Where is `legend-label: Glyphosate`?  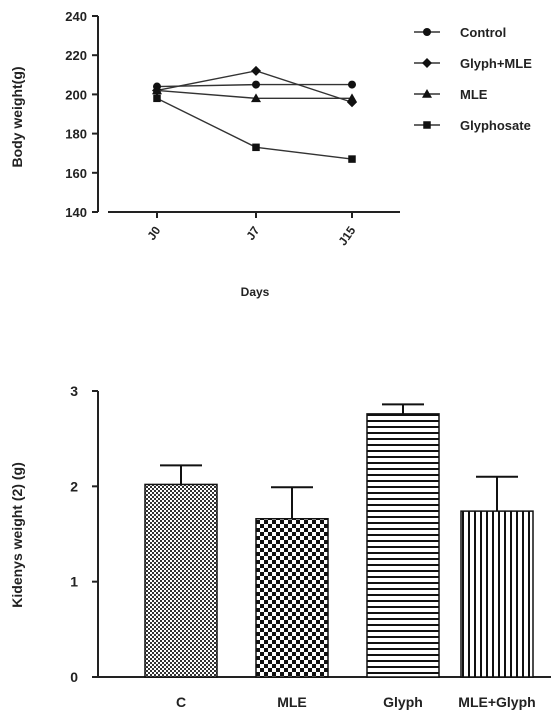
legend-label: Glyphosate is located at coordinates (495, 125).